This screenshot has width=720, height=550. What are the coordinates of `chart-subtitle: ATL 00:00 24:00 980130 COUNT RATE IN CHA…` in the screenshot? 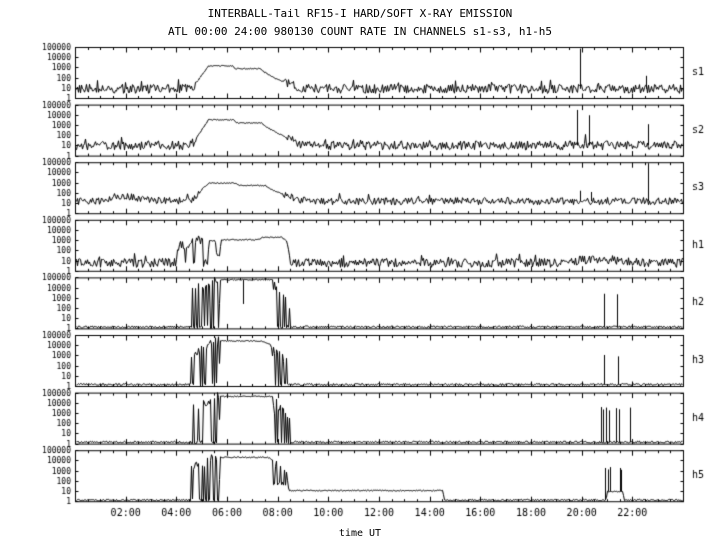 It's located at (360, 31).